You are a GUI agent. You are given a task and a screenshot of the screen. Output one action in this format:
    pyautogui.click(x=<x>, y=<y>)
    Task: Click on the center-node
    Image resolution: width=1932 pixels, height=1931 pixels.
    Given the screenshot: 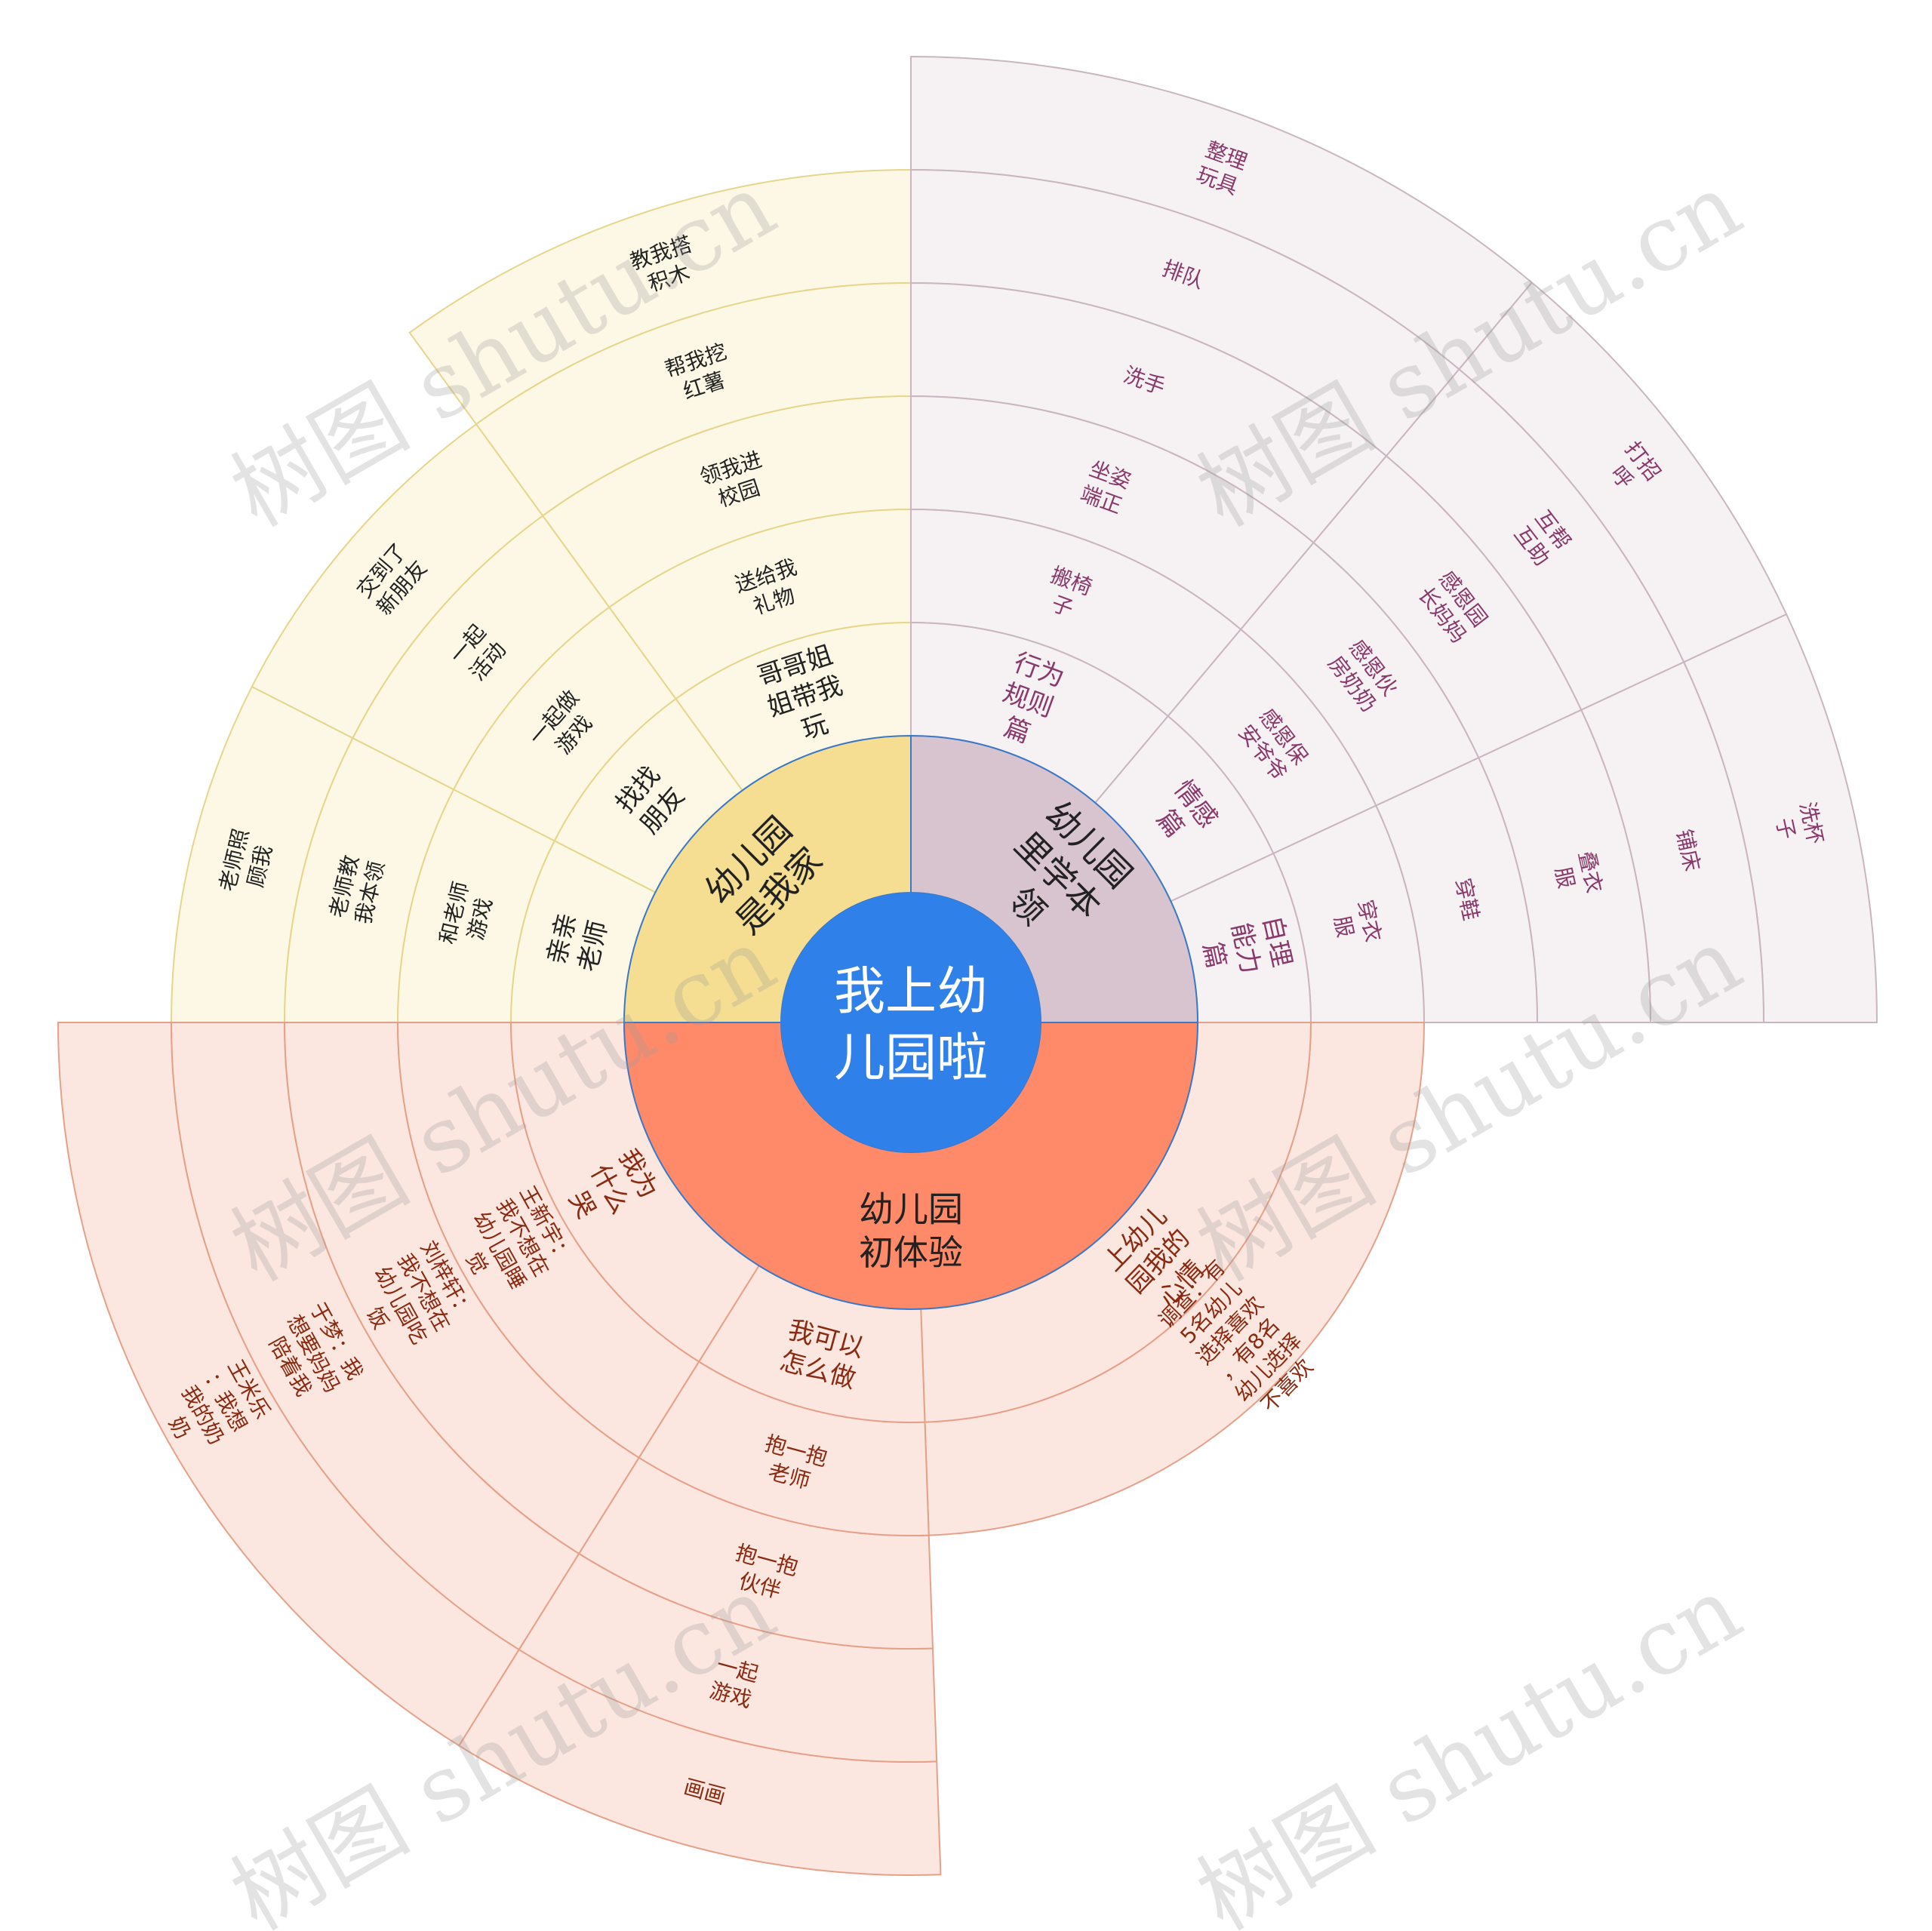 What is the action you would take?
    pyautogui.click(x=911, y=1023)
    